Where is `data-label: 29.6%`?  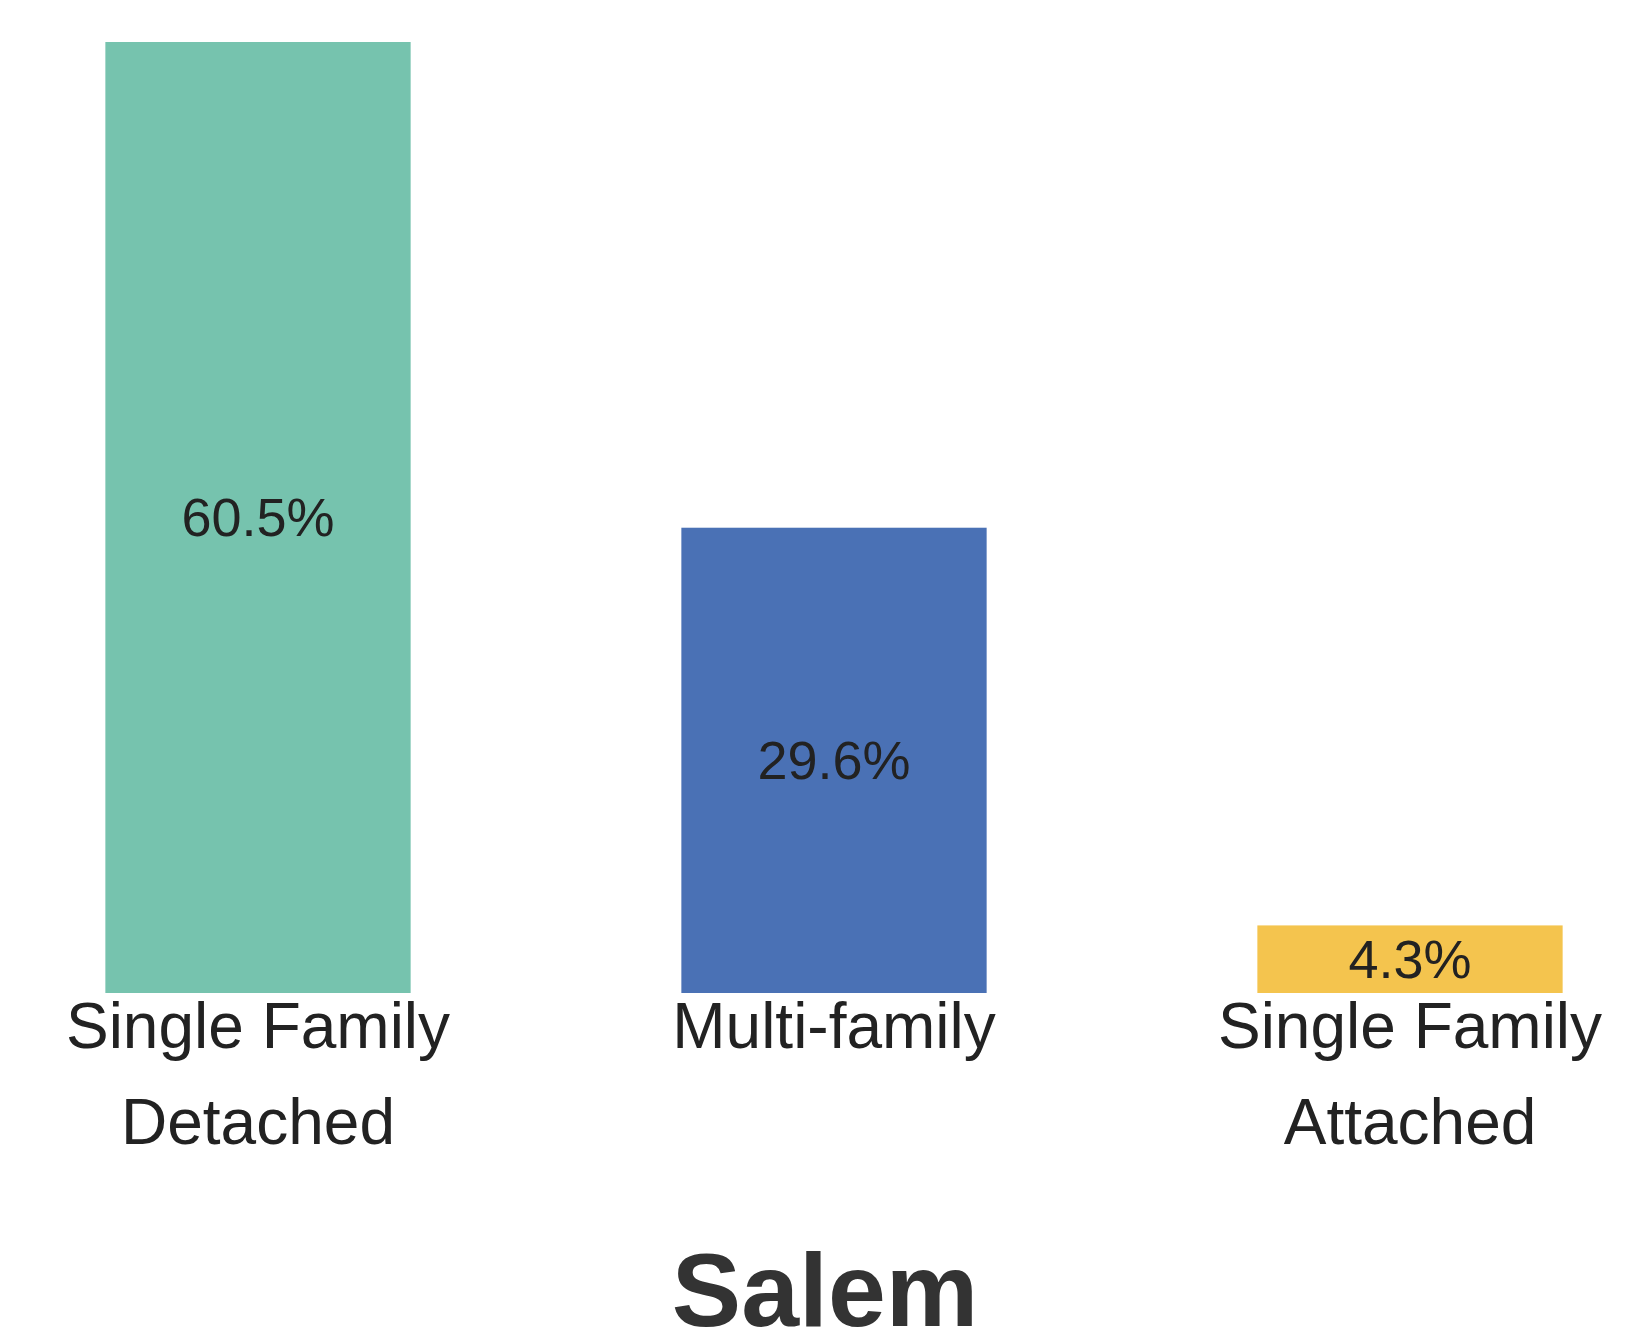
data-label: 29.6% is located at coordinates (834, 760).